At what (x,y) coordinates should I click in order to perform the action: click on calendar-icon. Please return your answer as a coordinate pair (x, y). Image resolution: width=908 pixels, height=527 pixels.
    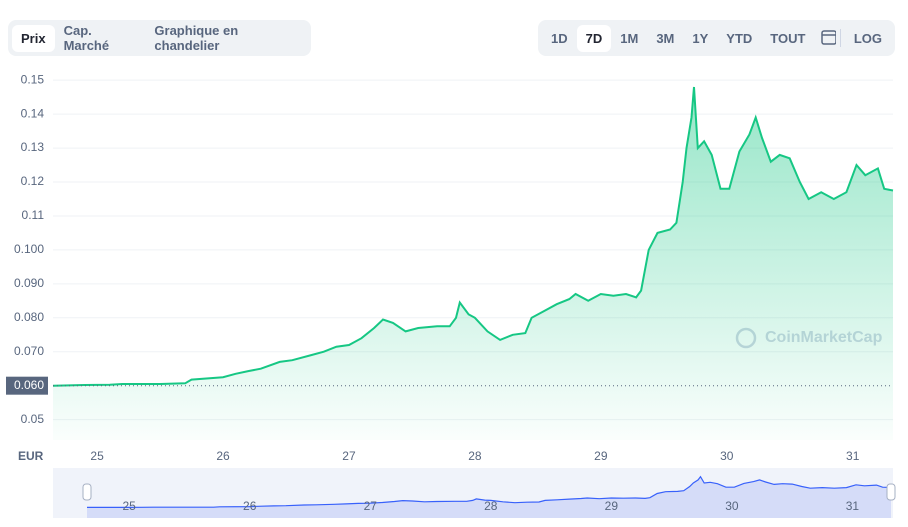
    Looking at the image, I should click on (825, 38).